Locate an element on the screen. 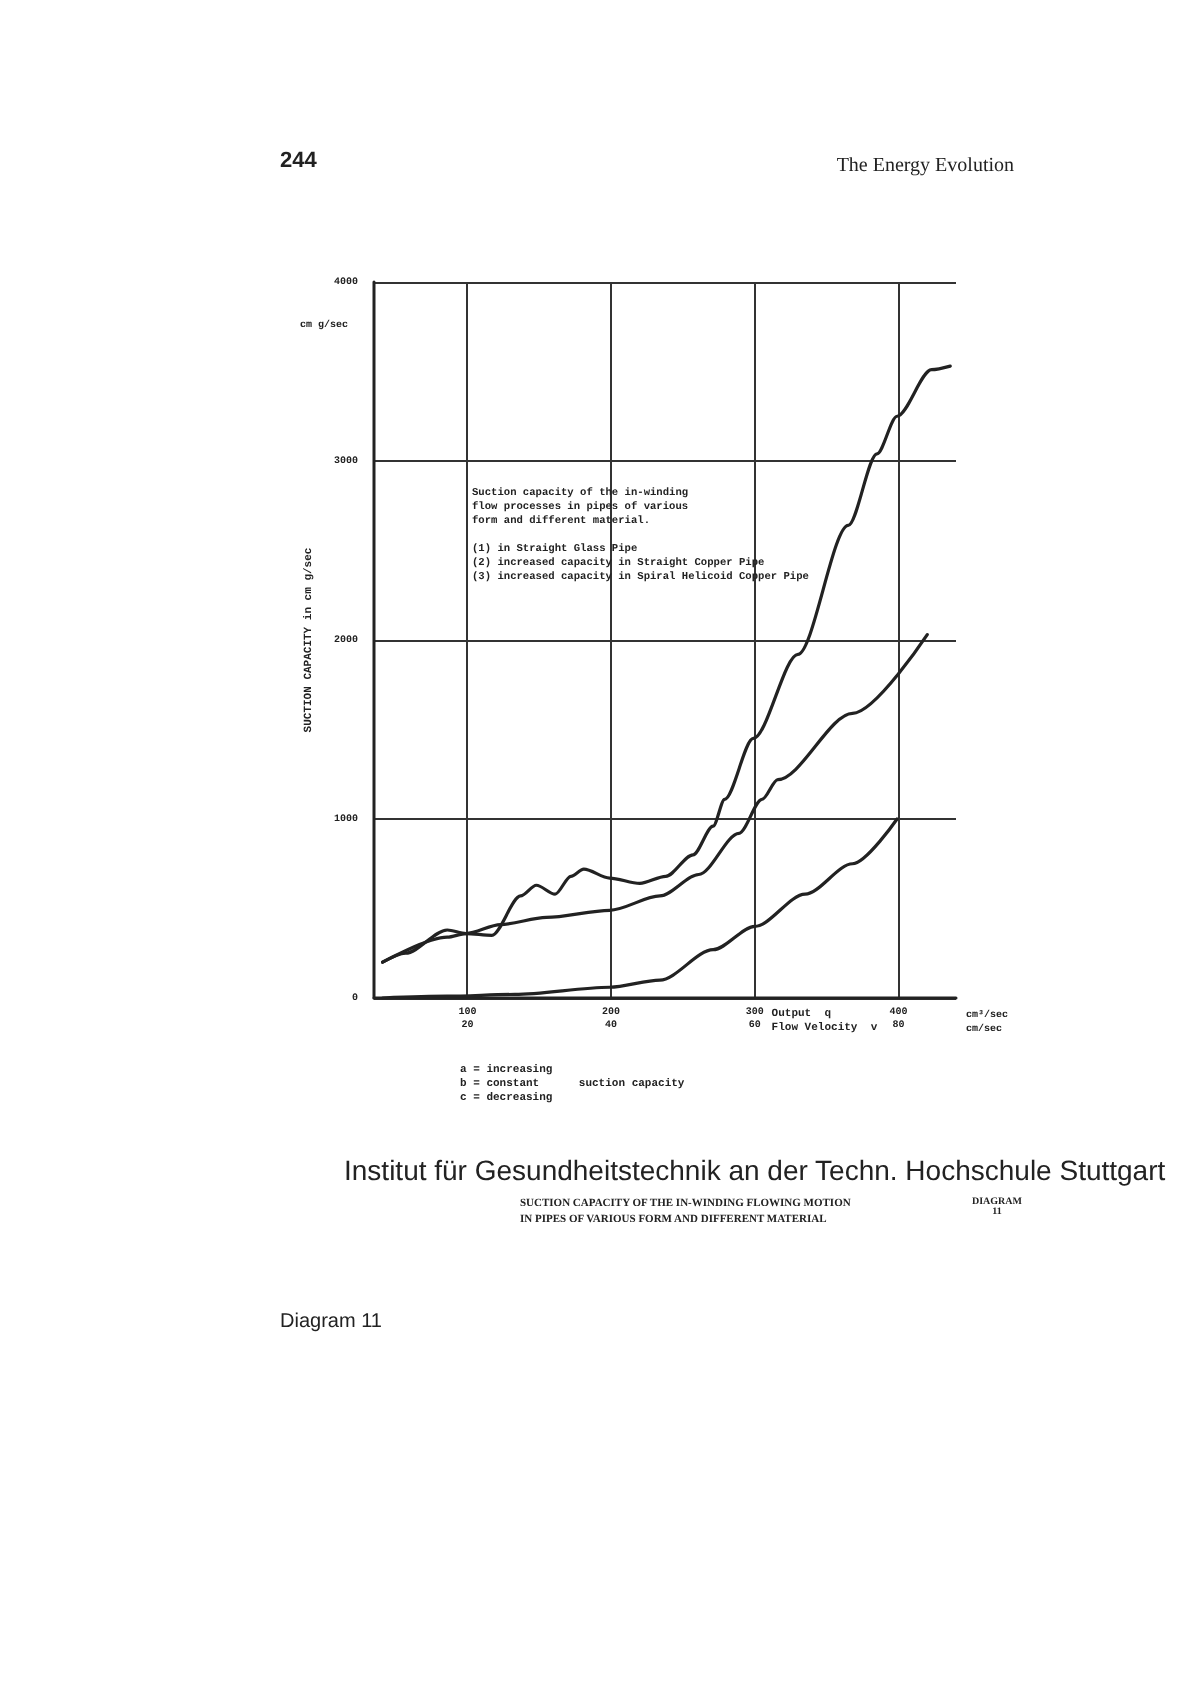 The height and width of the screenshot is (1684, 1190). text: 244 is located at coordinates (299, 161).